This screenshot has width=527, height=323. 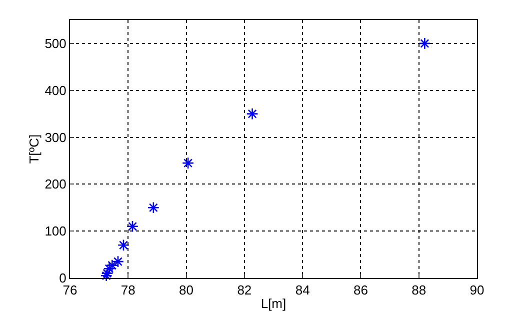 I want to click on x-axis-title: L[m], so click(x=273, y=304).